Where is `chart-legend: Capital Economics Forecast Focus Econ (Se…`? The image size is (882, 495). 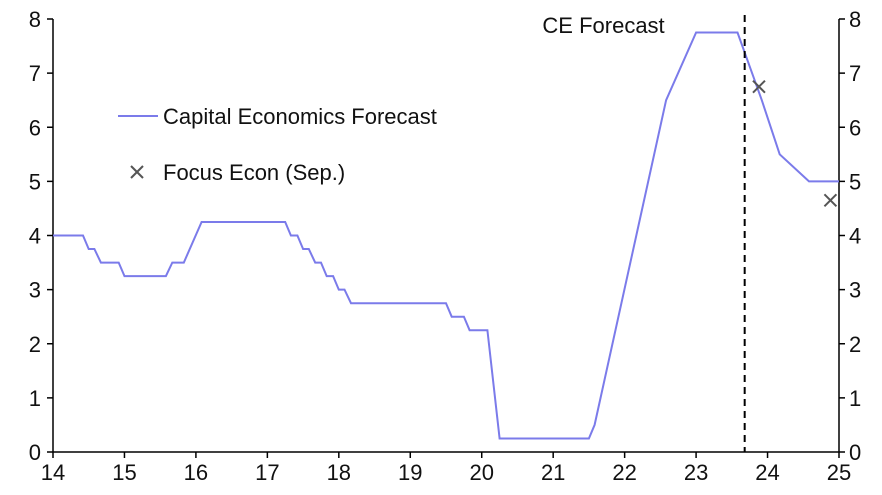 chart-legend: Capital Economics Forecast Focus Econ (Se… is located at coordinates (277, 144).